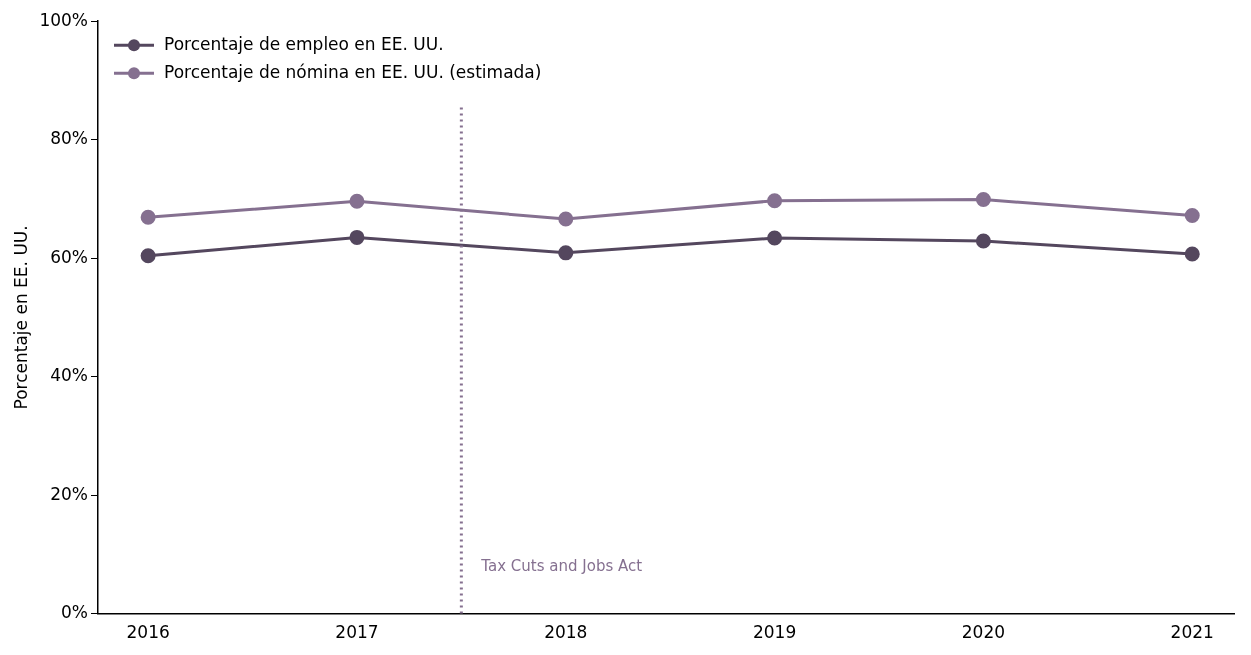  What do you see at coordinates (69, 256) in the screenshot?
I see `y-tick-label: 60%` at bounding box center [69, 256].